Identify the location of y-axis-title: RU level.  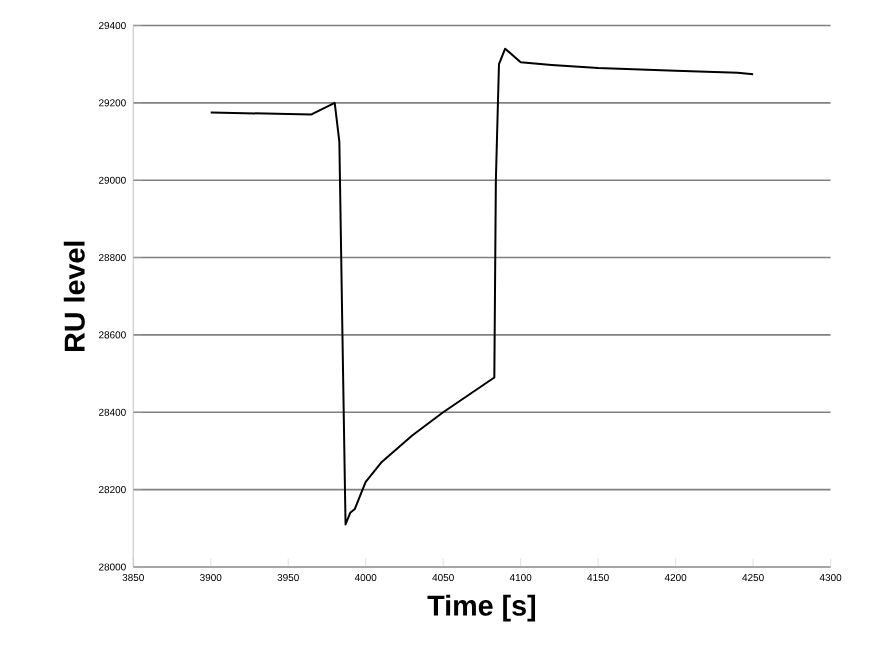
(74, 296).